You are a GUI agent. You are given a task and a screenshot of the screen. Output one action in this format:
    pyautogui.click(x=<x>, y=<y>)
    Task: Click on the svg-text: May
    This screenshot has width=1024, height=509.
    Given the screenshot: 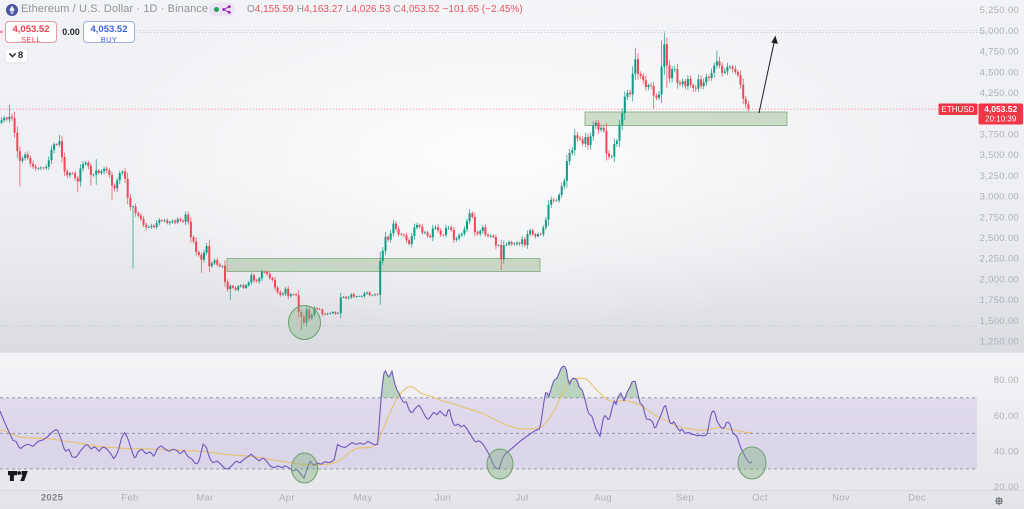 What is the action you would take?
    pyautogui.click(x=363, y=498)
    